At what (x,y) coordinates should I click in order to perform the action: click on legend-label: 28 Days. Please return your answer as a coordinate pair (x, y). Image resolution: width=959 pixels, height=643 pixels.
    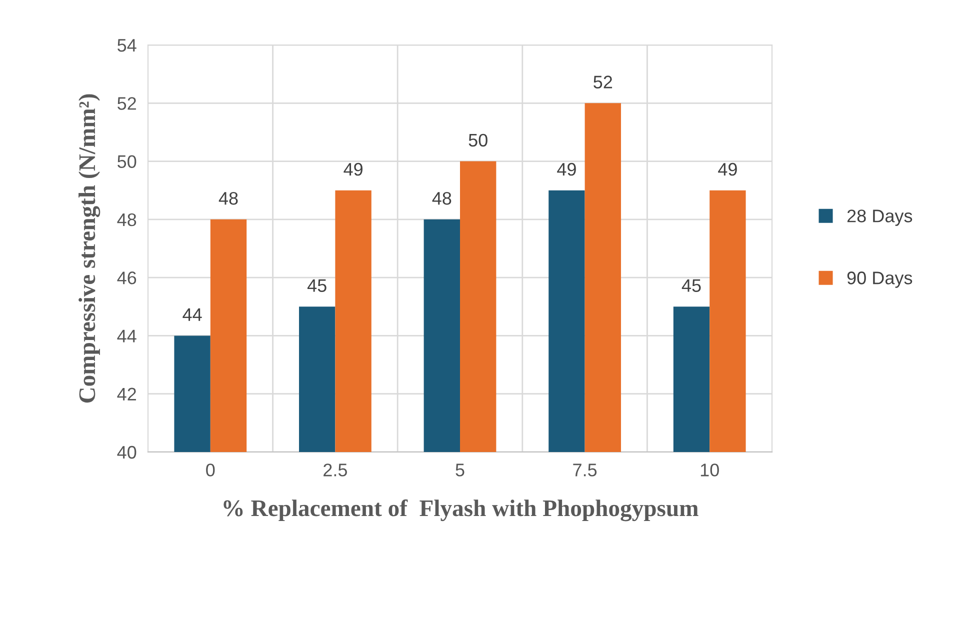
    Looking at the image, I should click on (879, 218).